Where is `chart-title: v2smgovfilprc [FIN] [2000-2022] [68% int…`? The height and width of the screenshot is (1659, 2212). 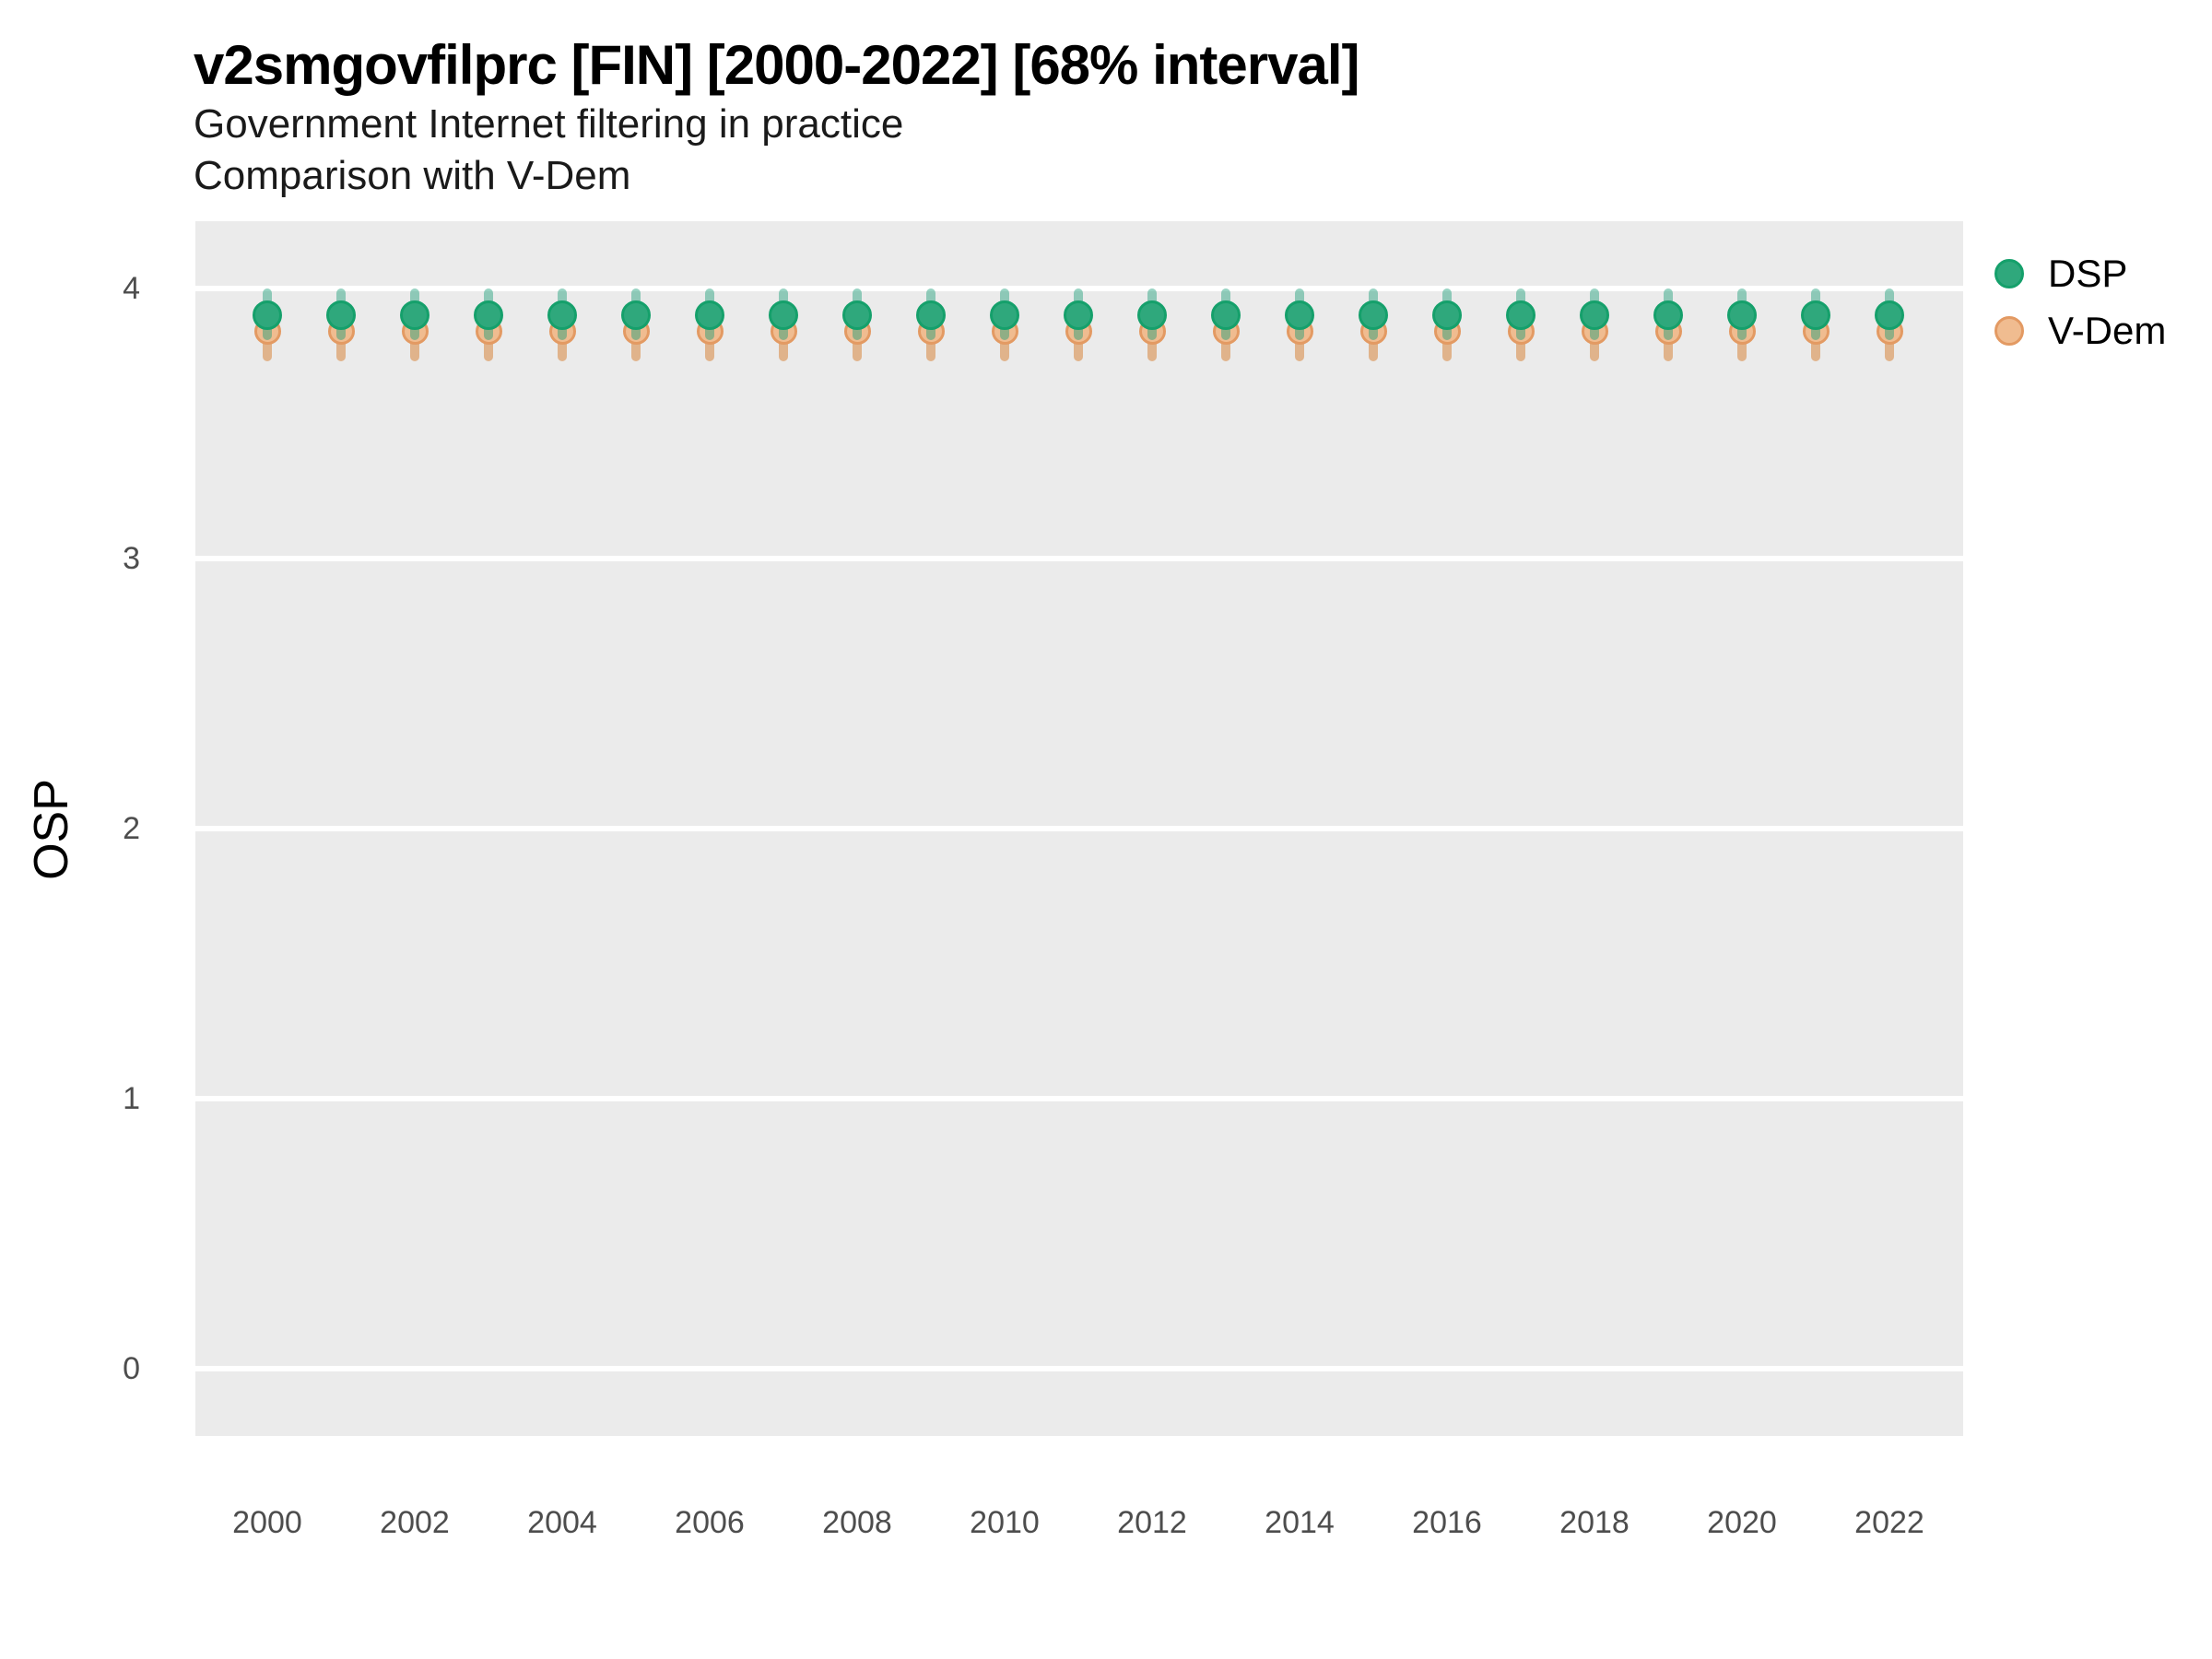 chart-title: v2smgovfilprc [FIN] [2000-2022] [68% int… is located at coordinates (776, 65).